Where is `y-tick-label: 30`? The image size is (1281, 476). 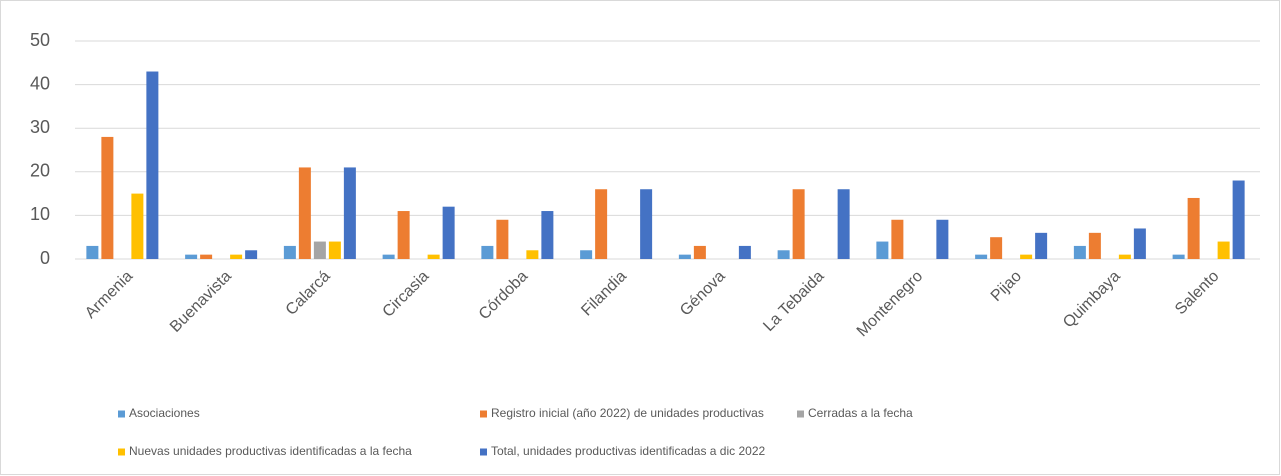 y-tick-label: 30 is located at coordinates (40, 127).